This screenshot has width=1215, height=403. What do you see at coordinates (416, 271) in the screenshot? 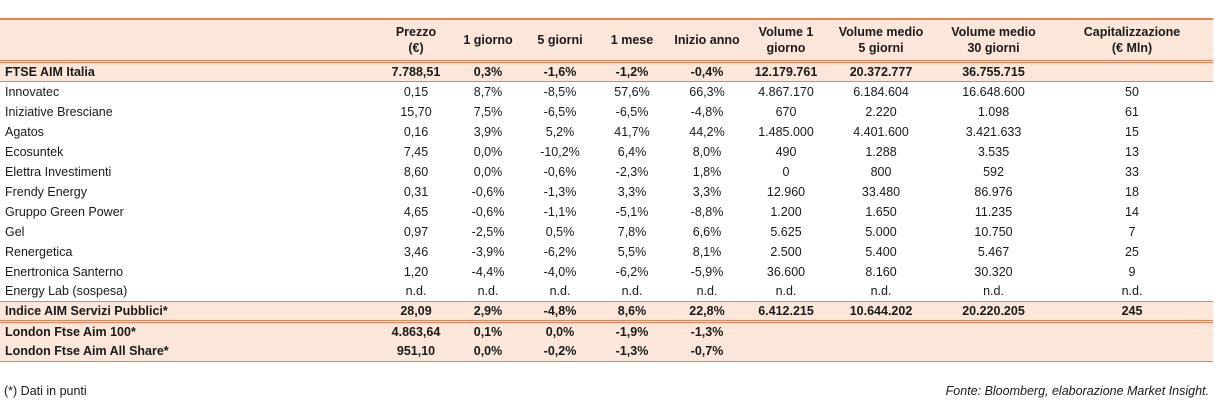
I see `table-cell: 1,20` at bounding box center [416, 271].